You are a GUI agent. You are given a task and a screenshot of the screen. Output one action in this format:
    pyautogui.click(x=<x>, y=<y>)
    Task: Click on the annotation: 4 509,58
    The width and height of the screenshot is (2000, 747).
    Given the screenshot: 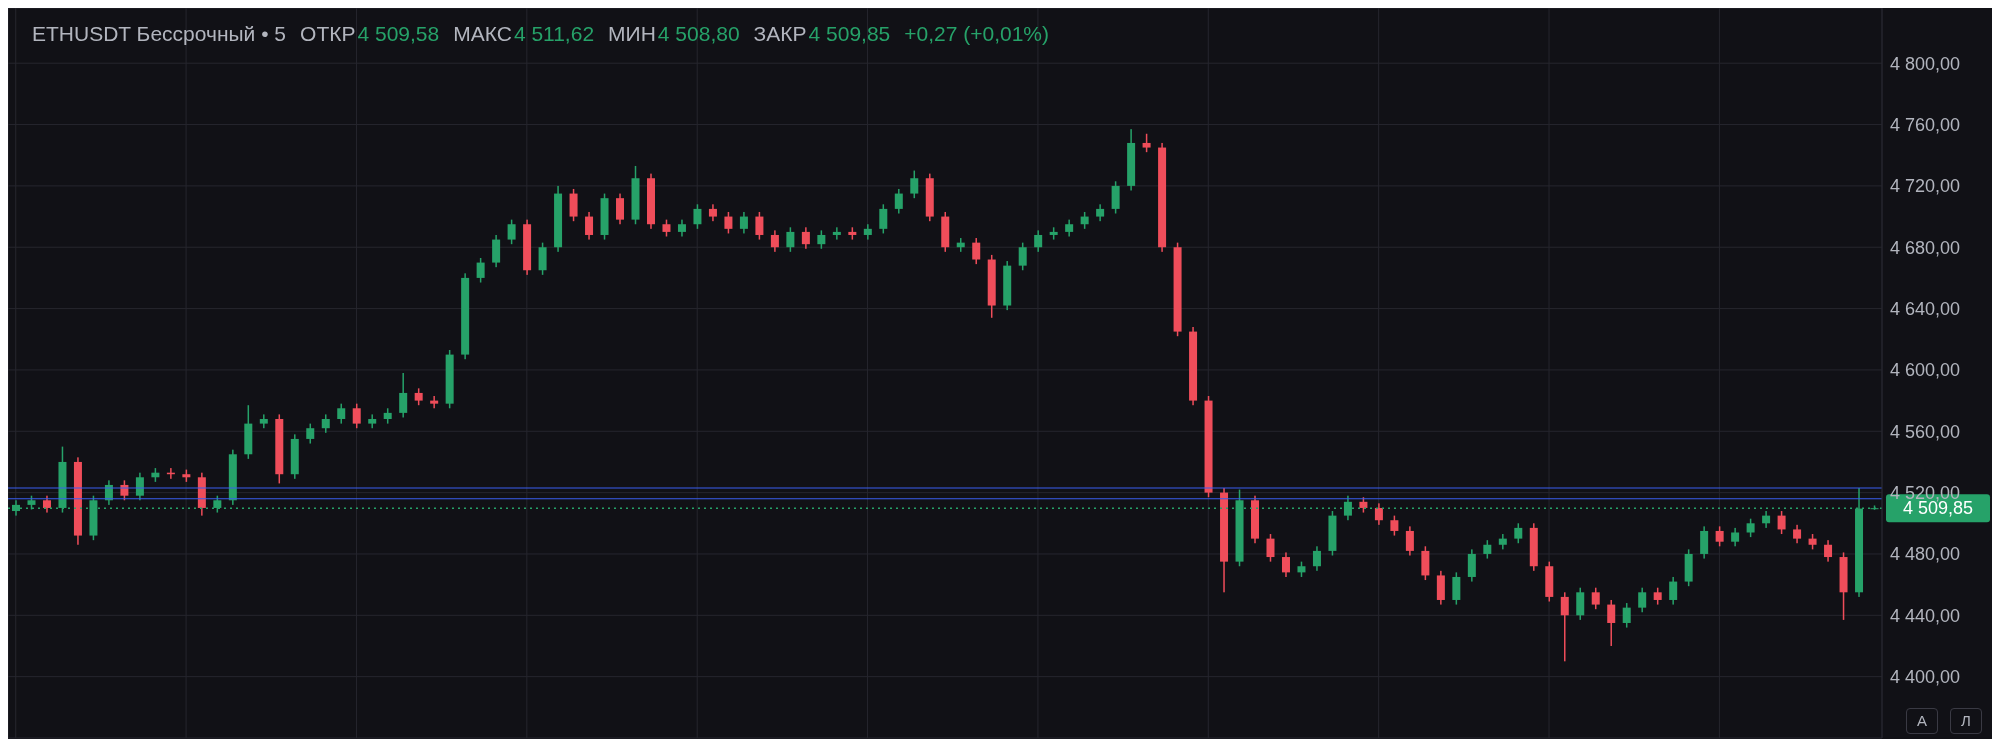 What is the action you would take?
    pyautogui.click(x=398, y=33)
    